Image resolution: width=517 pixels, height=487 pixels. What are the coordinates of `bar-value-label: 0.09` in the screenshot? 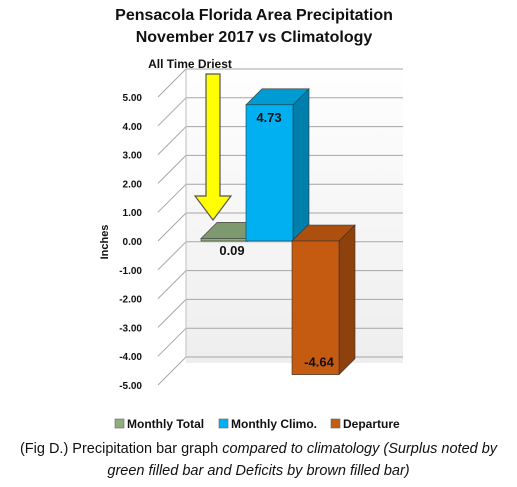 It's located at (231, 250).